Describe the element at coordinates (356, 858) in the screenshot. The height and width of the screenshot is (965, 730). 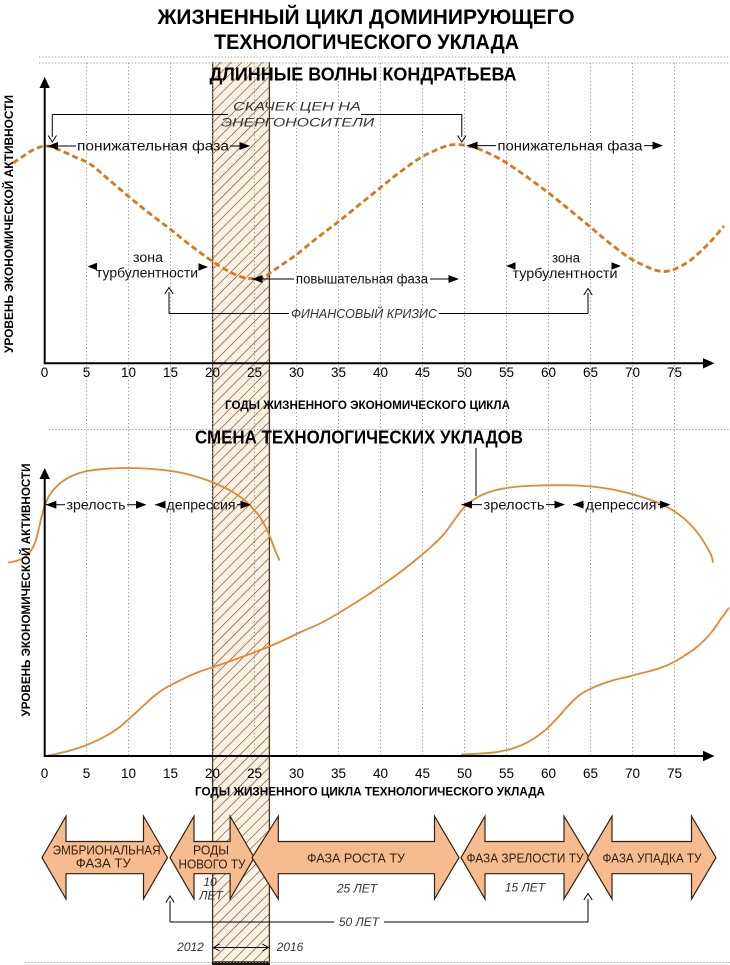
I see `svg-text: ФАЗА РОСТА ТУ` at that location.